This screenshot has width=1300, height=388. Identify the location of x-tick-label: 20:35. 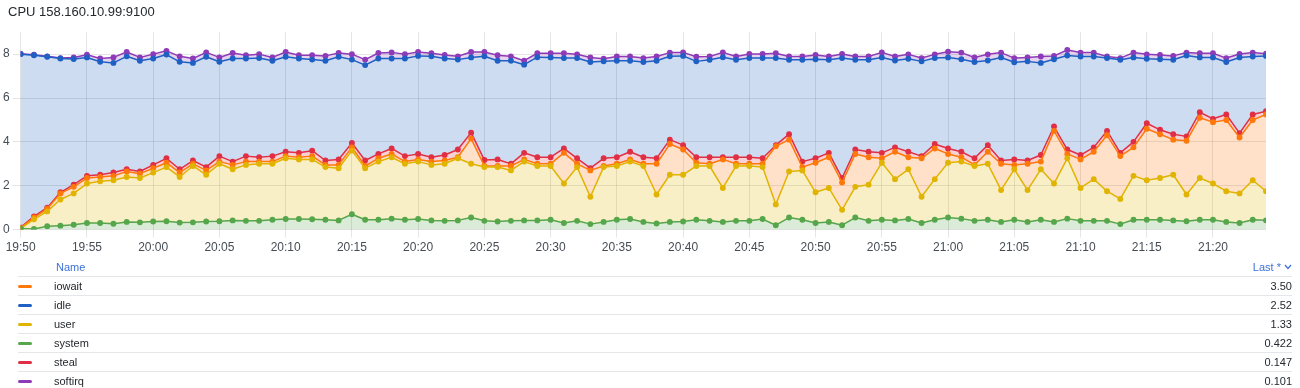
(617, 247).